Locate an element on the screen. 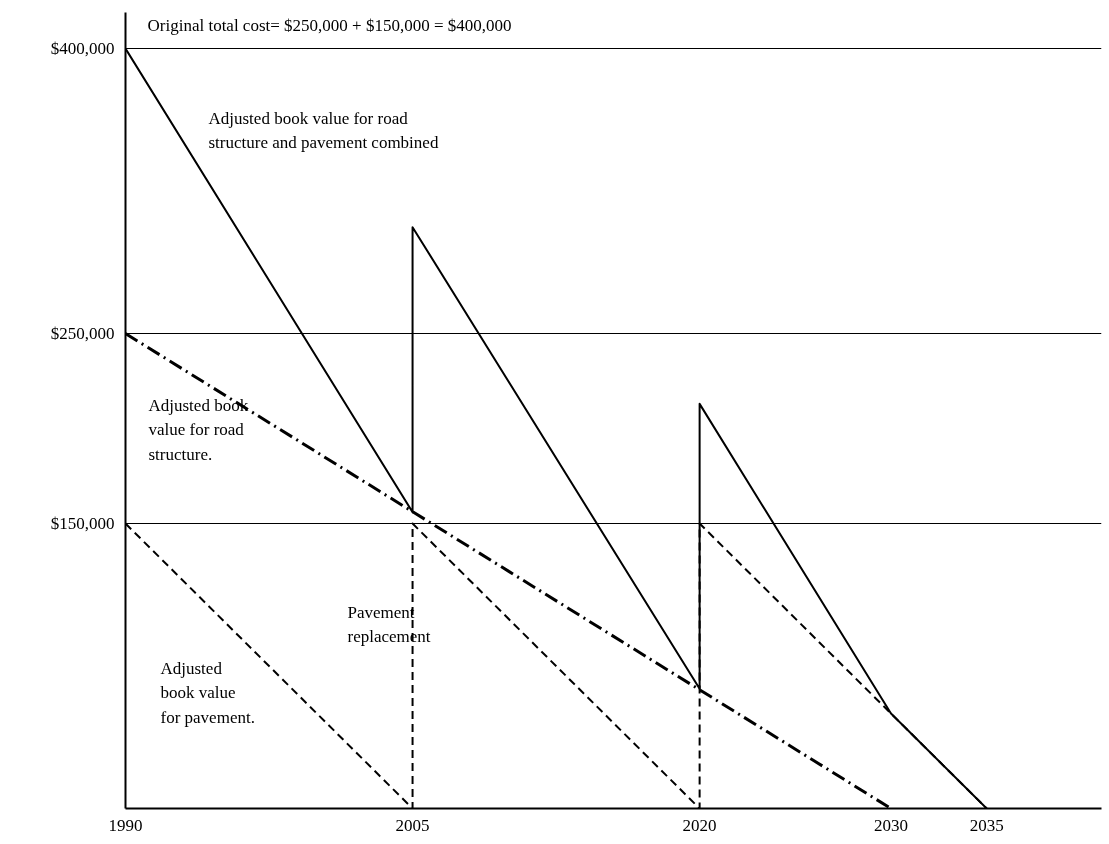  annotation: Pavement replacement is located at coordinates (389, 624).